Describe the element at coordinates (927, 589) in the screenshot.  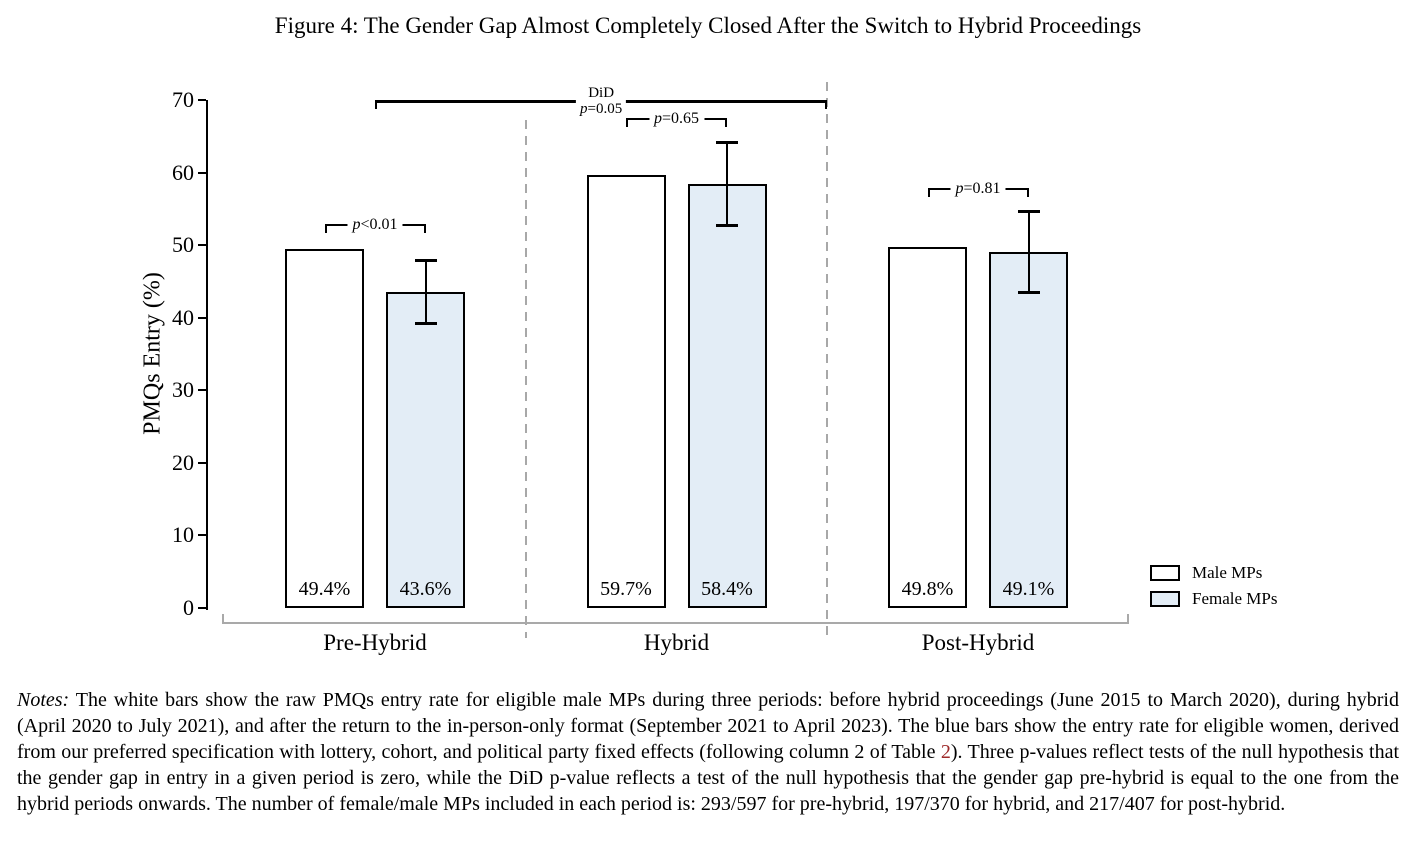
I see `bar-value-label: 49.8%` at that location.